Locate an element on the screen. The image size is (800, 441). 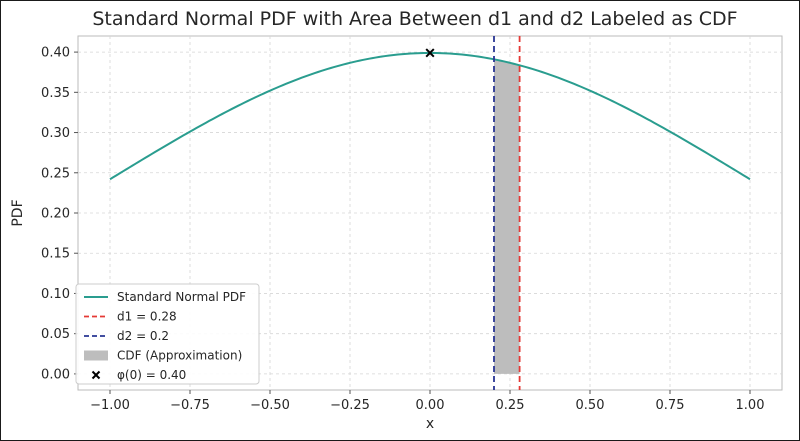
legend-entry-d1: d1 = 0.28 is located at coordinates (130, 317).